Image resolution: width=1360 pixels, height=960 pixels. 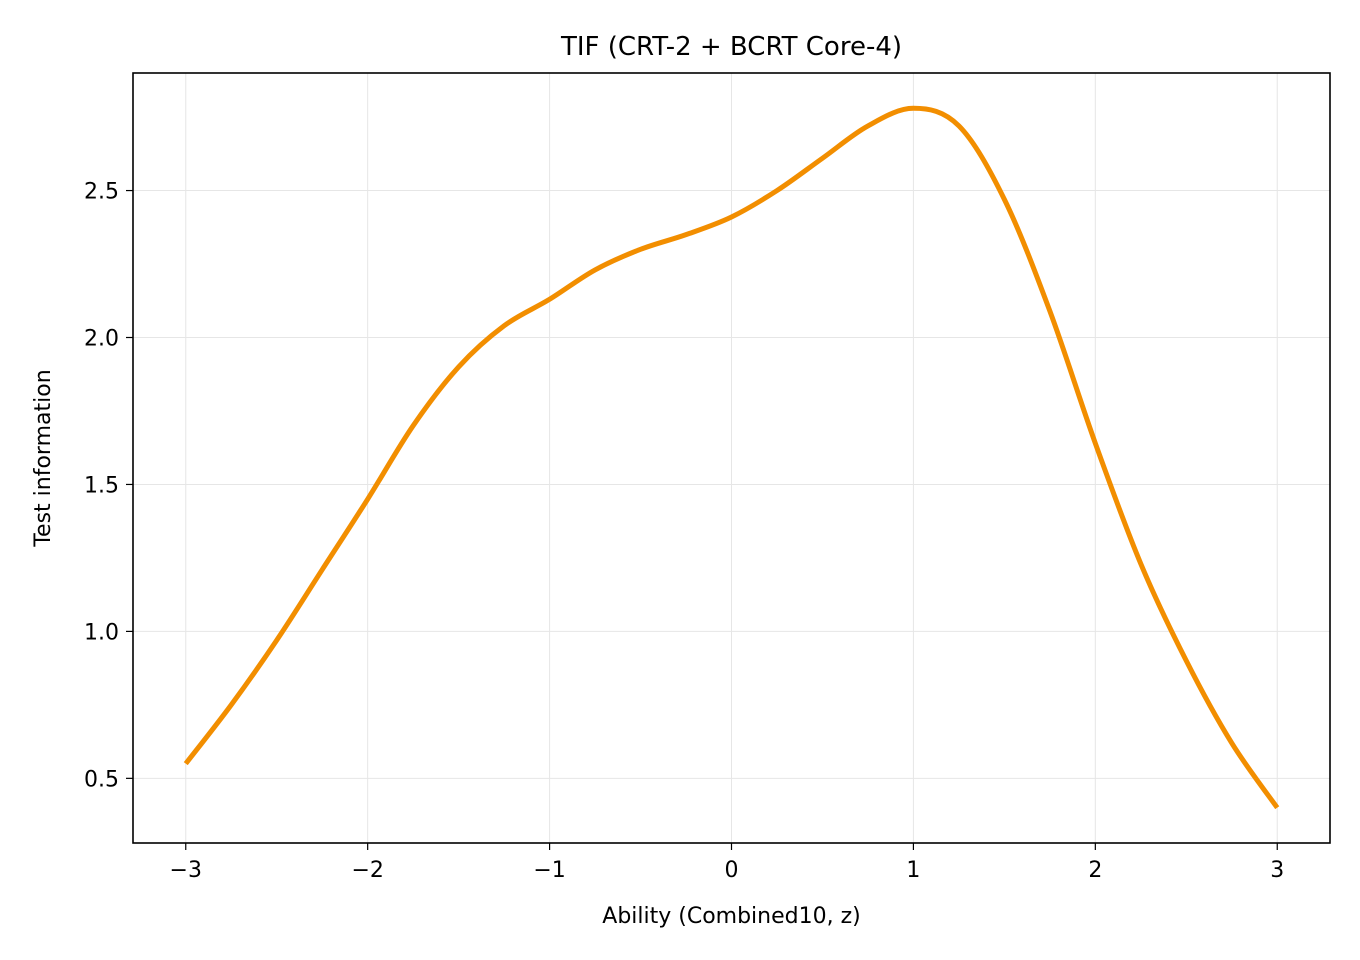 What do you see at coordinates (101, 339) in the screenshot?
I see `y-tick-label: 2.0` at bounding box center [101, 339].